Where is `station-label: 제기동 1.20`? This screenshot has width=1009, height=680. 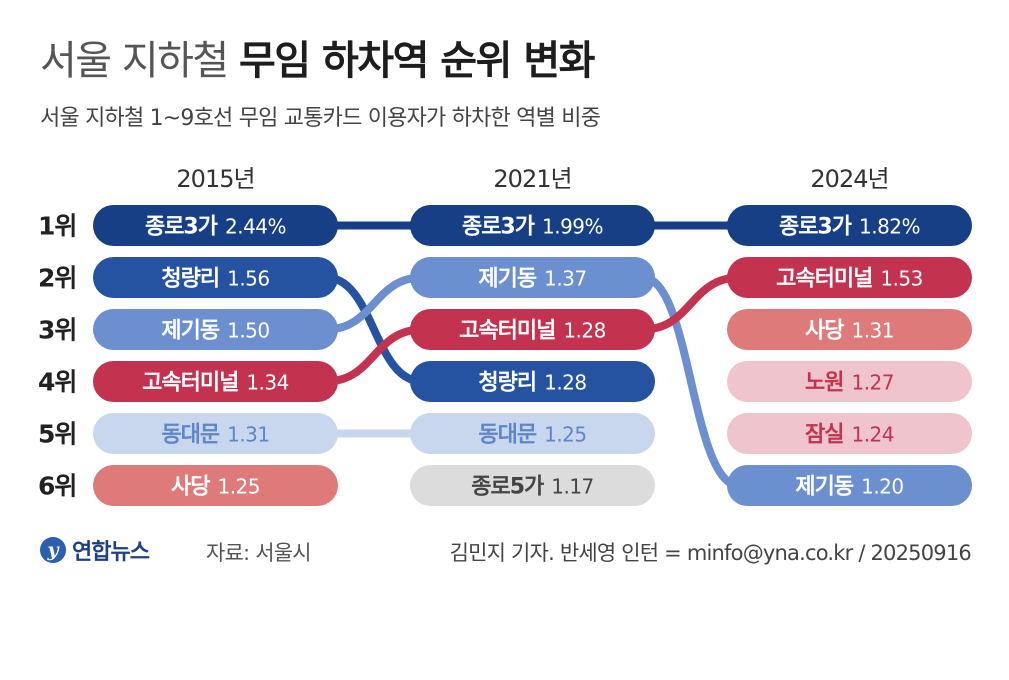
station-label: 제기동 1.20 is located at coordinates (849, 487).